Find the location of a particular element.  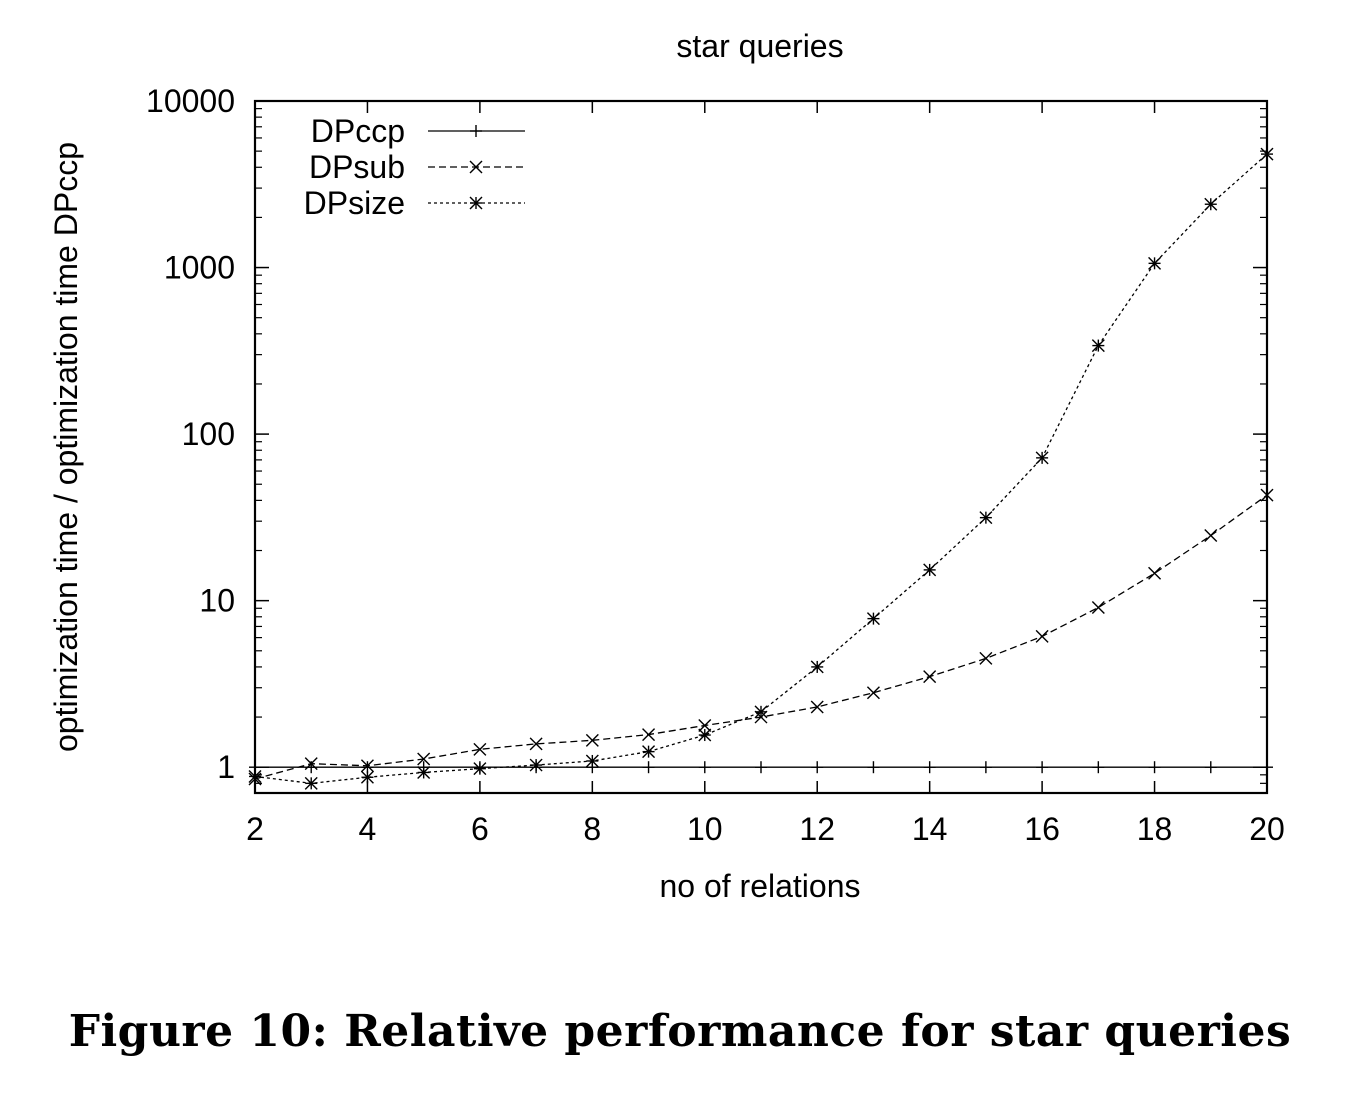

legend-label: DPsub is located at coordinates (357, 167).